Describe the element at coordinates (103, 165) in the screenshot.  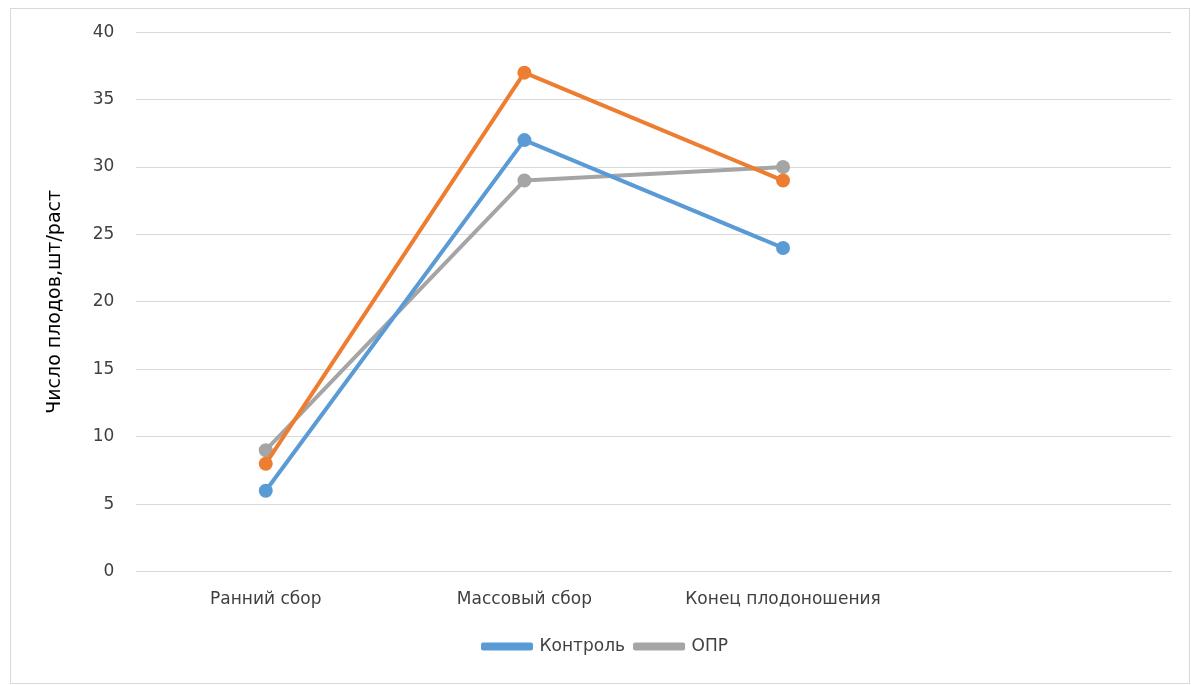
I see `y-tick-label: 30` at that location.